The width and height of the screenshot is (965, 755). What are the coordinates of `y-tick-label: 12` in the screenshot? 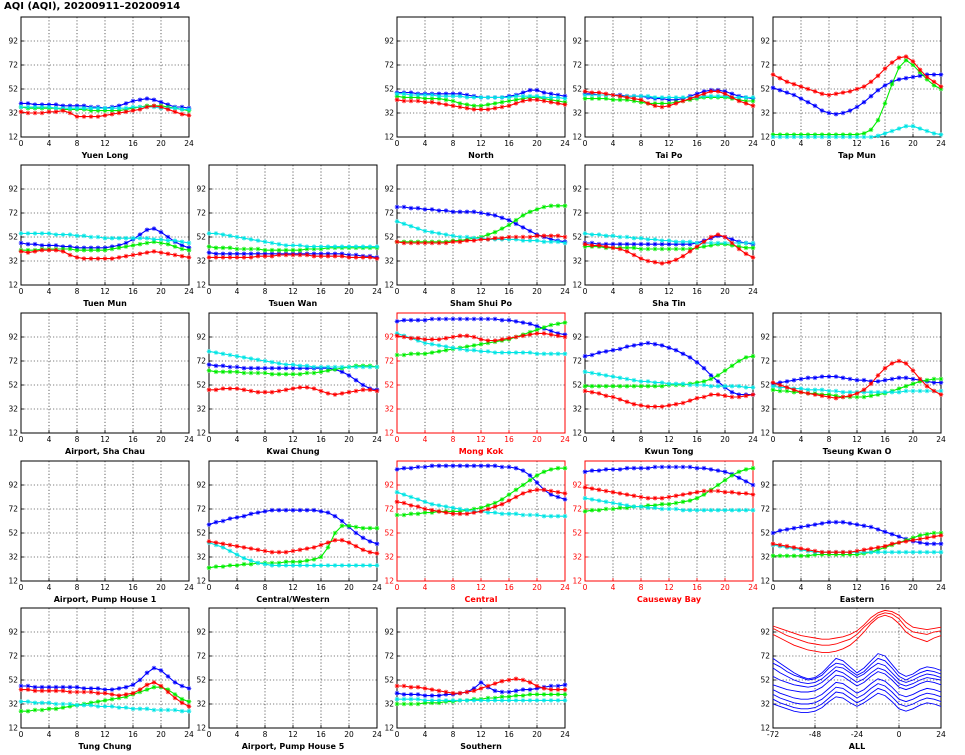 It's located at (765, 581).